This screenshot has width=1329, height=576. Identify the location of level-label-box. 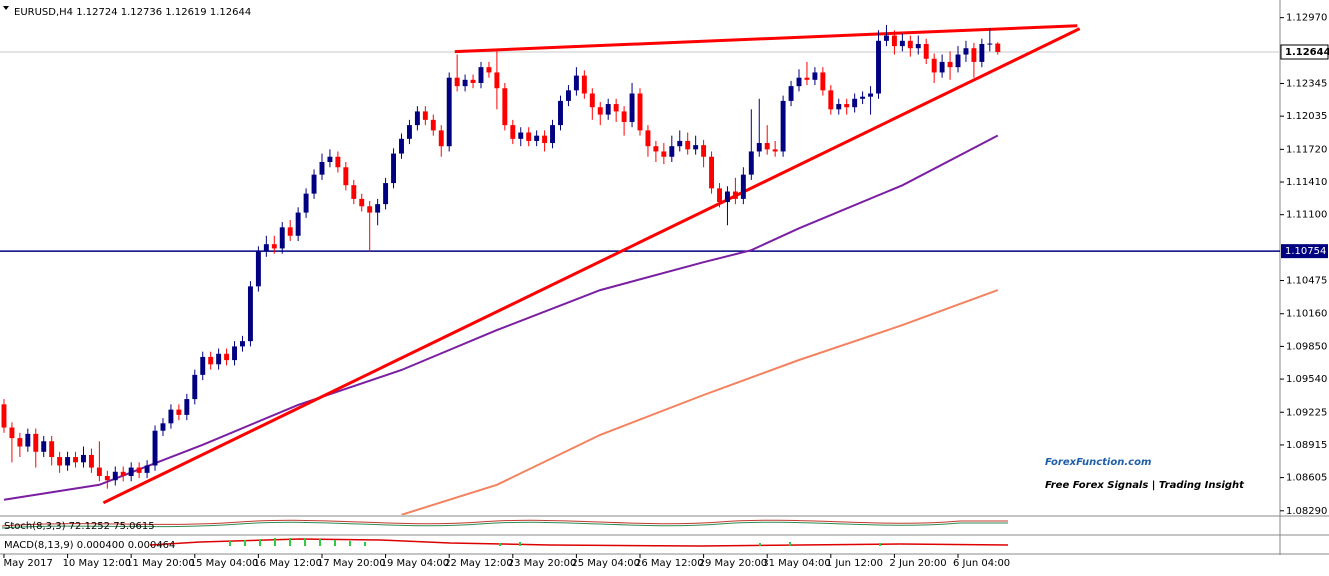
(1304, 251).